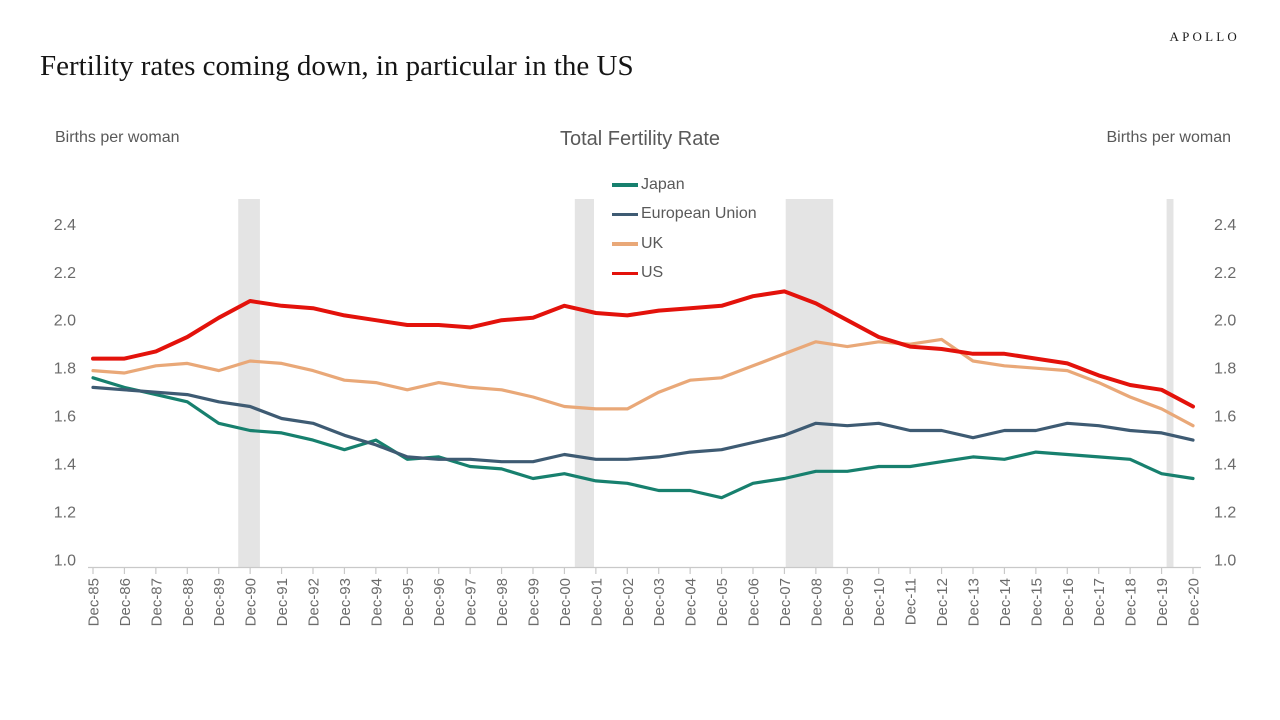 The image size is (1280, 720). What do you see at coordinates (816, 602) in the screenshot?
I see `x-tick-label: Dec-08` at bounding box center [816, 602].